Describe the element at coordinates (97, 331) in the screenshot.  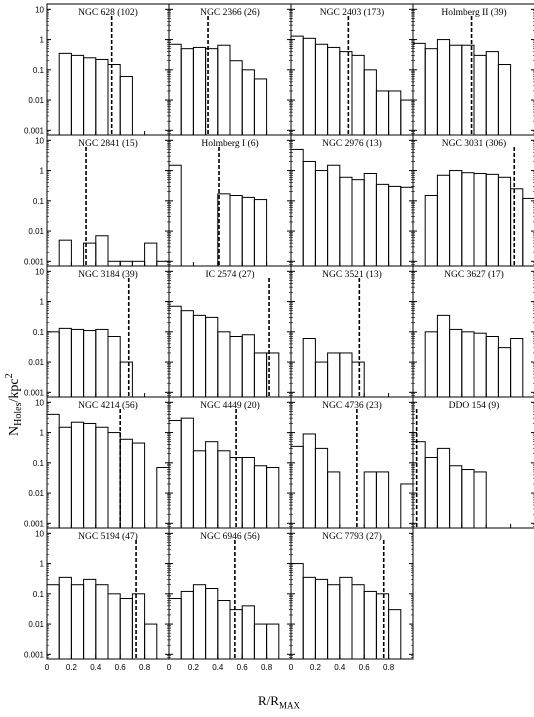
I see `panel: NGC 3184 (39) 10 1 0.1 0.01 0.001` at that location.